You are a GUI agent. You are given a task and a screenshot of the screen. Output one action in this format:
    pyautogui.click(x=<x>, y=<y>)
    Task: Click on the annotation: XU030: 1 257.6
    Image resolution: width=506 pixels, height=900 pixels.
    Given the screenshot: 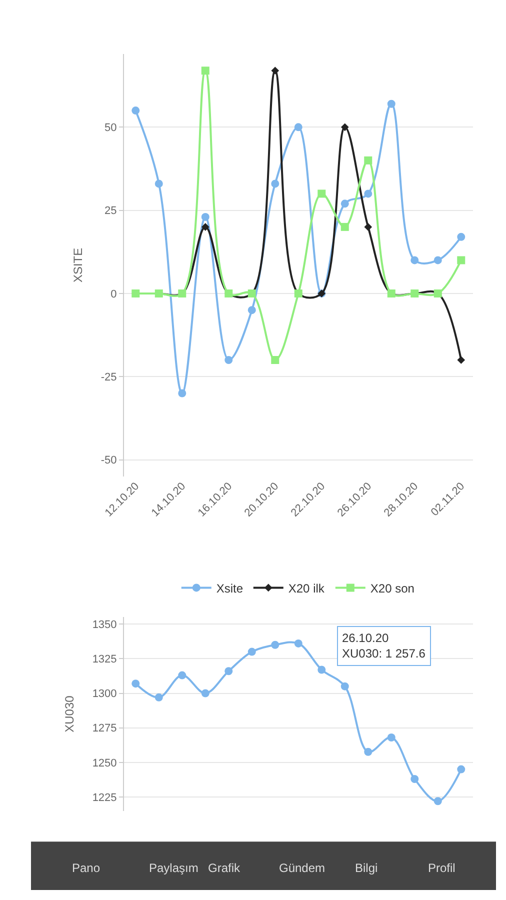 What is the action you would take?
    pyautogui.click(x=384, y=653)
    